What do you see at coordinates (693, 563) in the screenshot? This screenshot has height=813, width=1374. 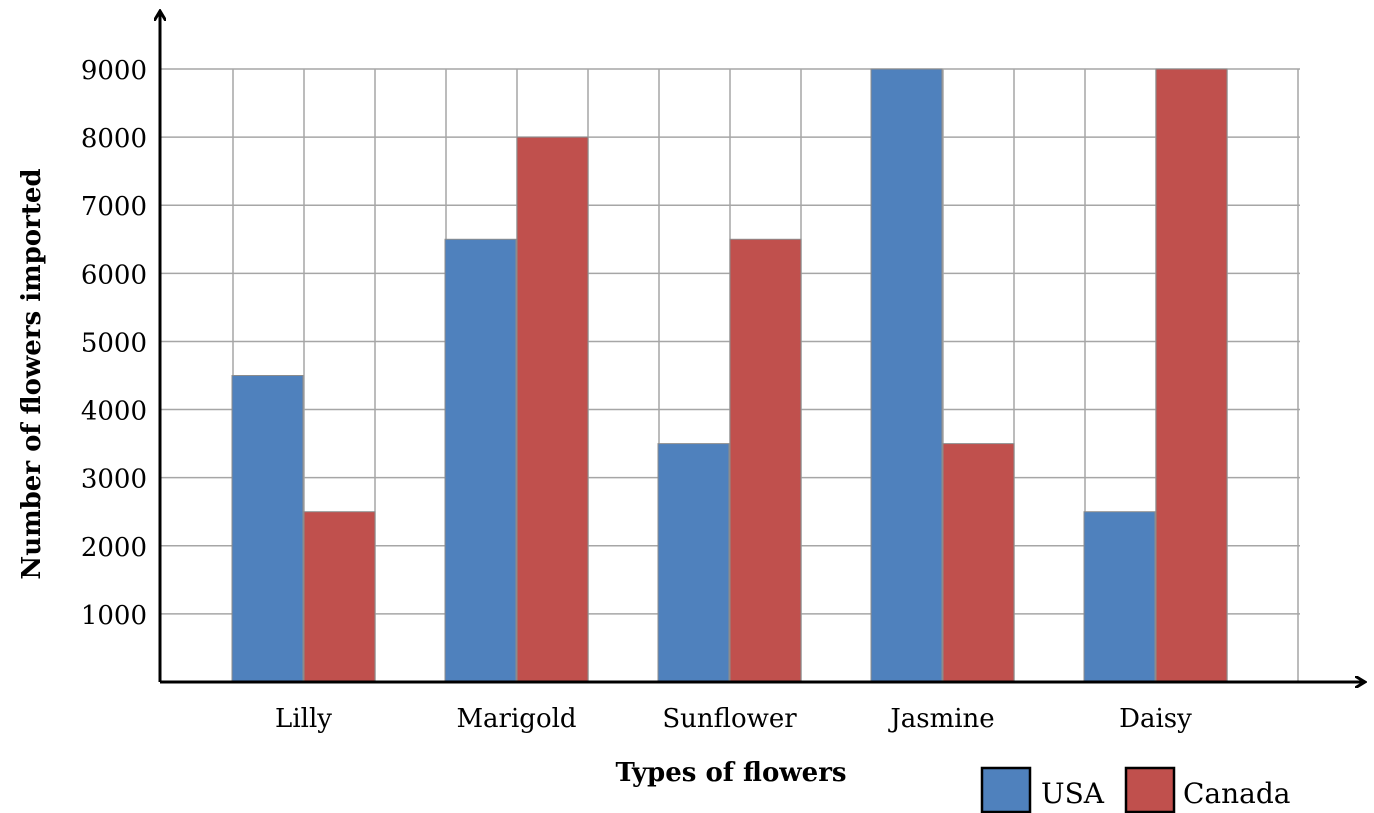 I see `bar-usa-sunflower` at bounding box center [693, 563].